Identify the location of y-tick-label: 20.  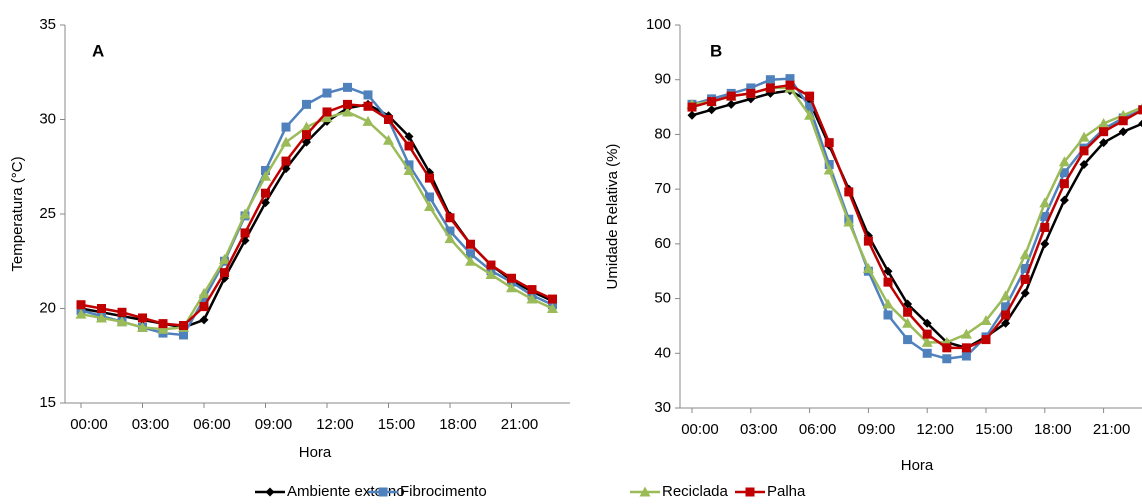
(47, 307).